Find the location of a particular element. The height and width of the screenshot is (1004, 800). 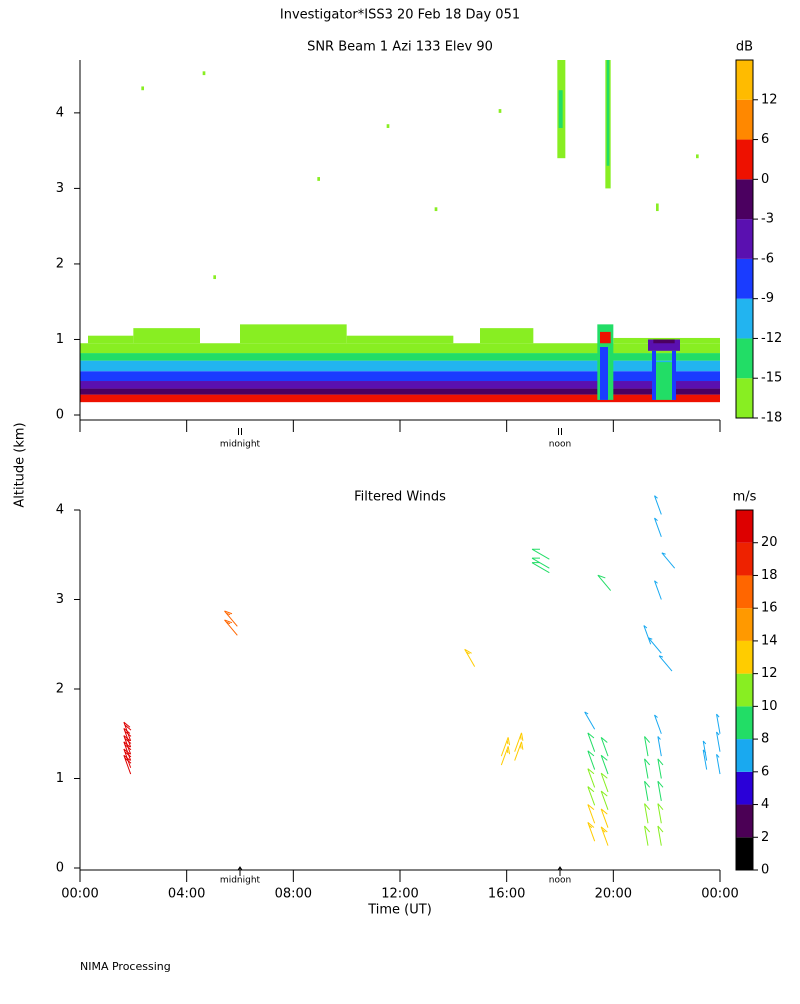

colorbar-tick-label: 16 is located at coordinates (769, 608).